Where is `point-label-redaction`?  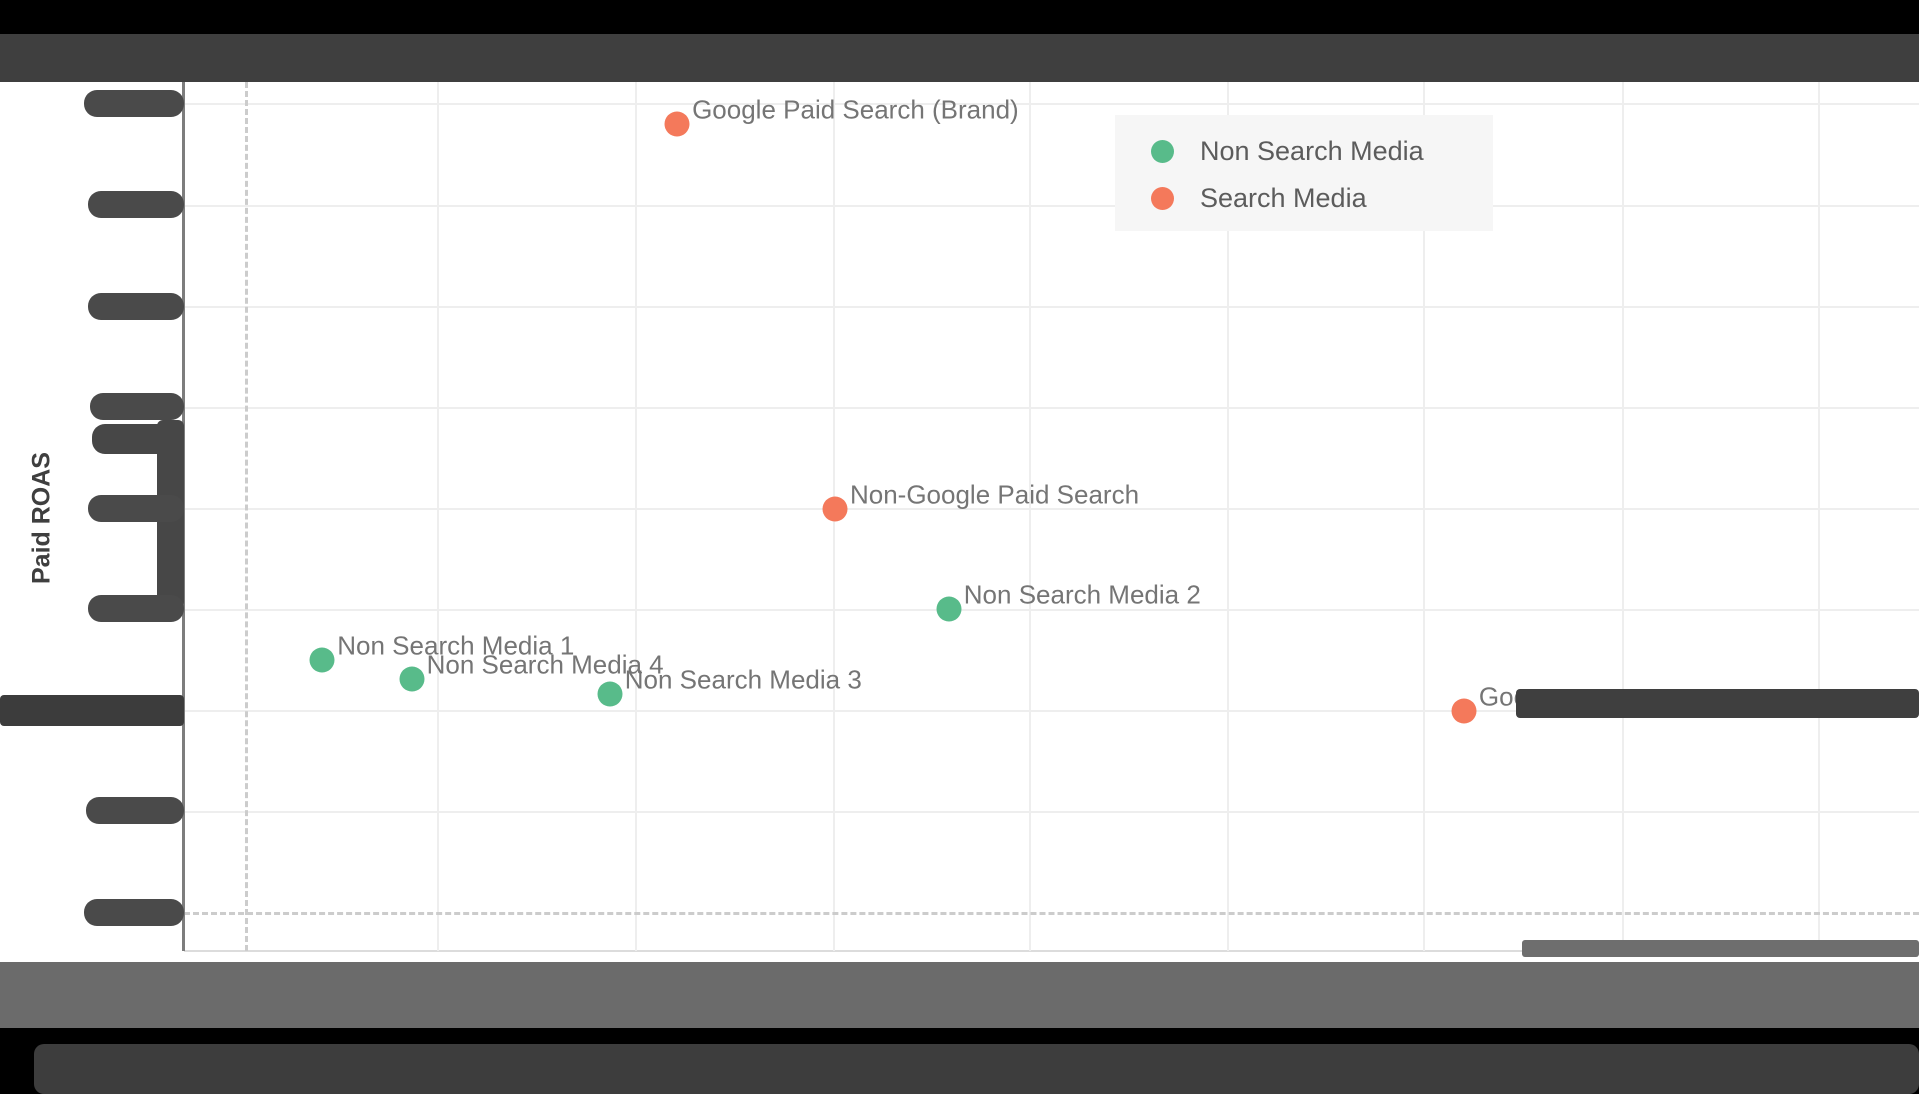 point-label-redaction is located at coordinates (1717, 703).